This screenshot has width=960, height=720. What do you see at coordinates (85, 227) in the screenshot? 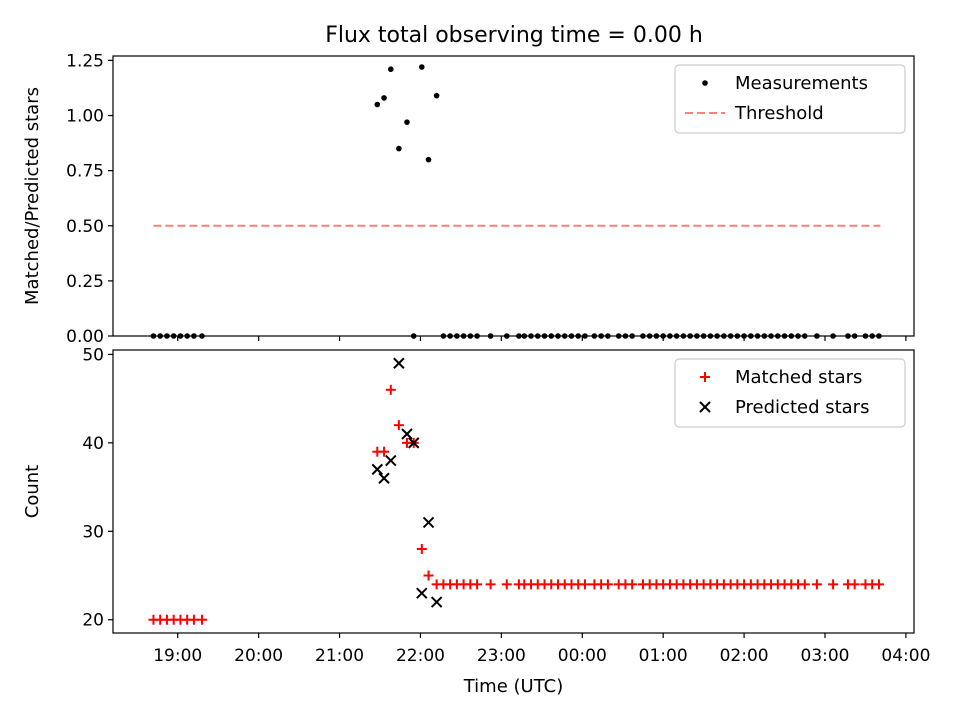
I see `y-tick-label: 0.50` at bounding box center [85, 227].